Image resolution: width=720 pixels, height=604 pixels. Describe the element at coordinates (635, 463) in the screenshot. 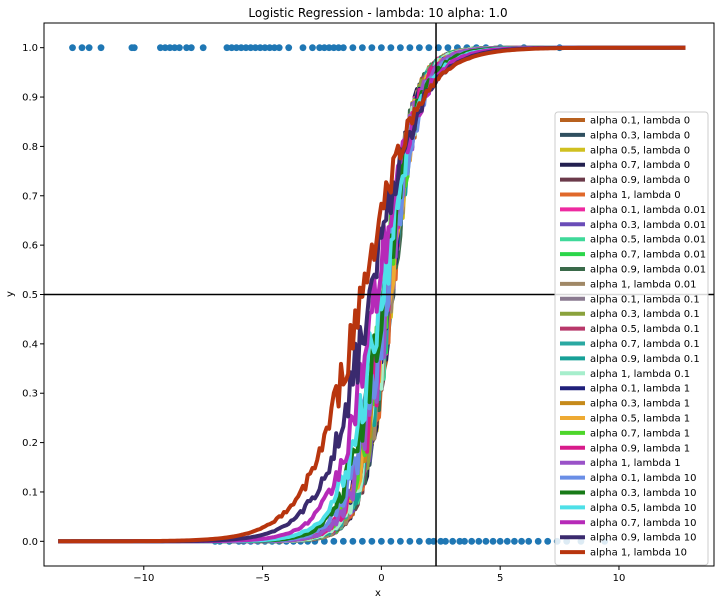

I see `legend-entry: alpha 1, lambda 1` at that location.